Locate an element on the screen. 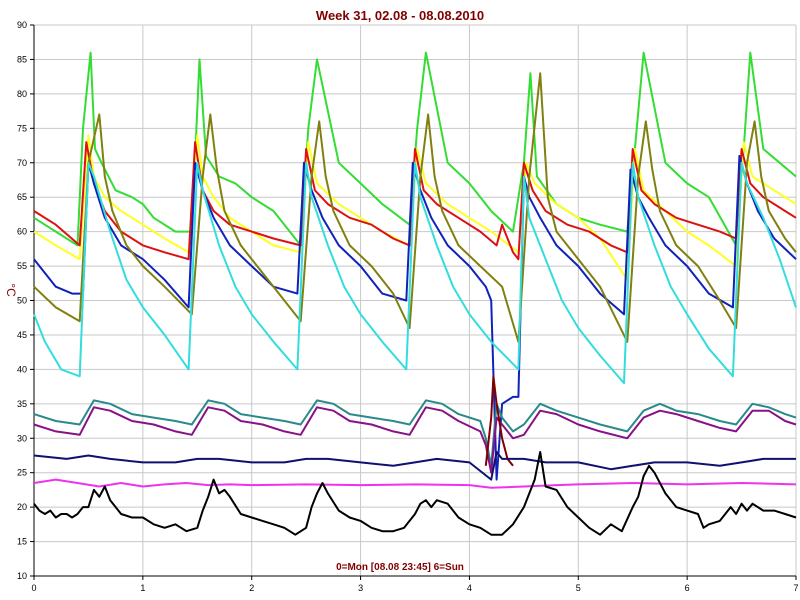 The image size is (800, 600). y-tick-label: 15 is located at coordinates (22, 542).